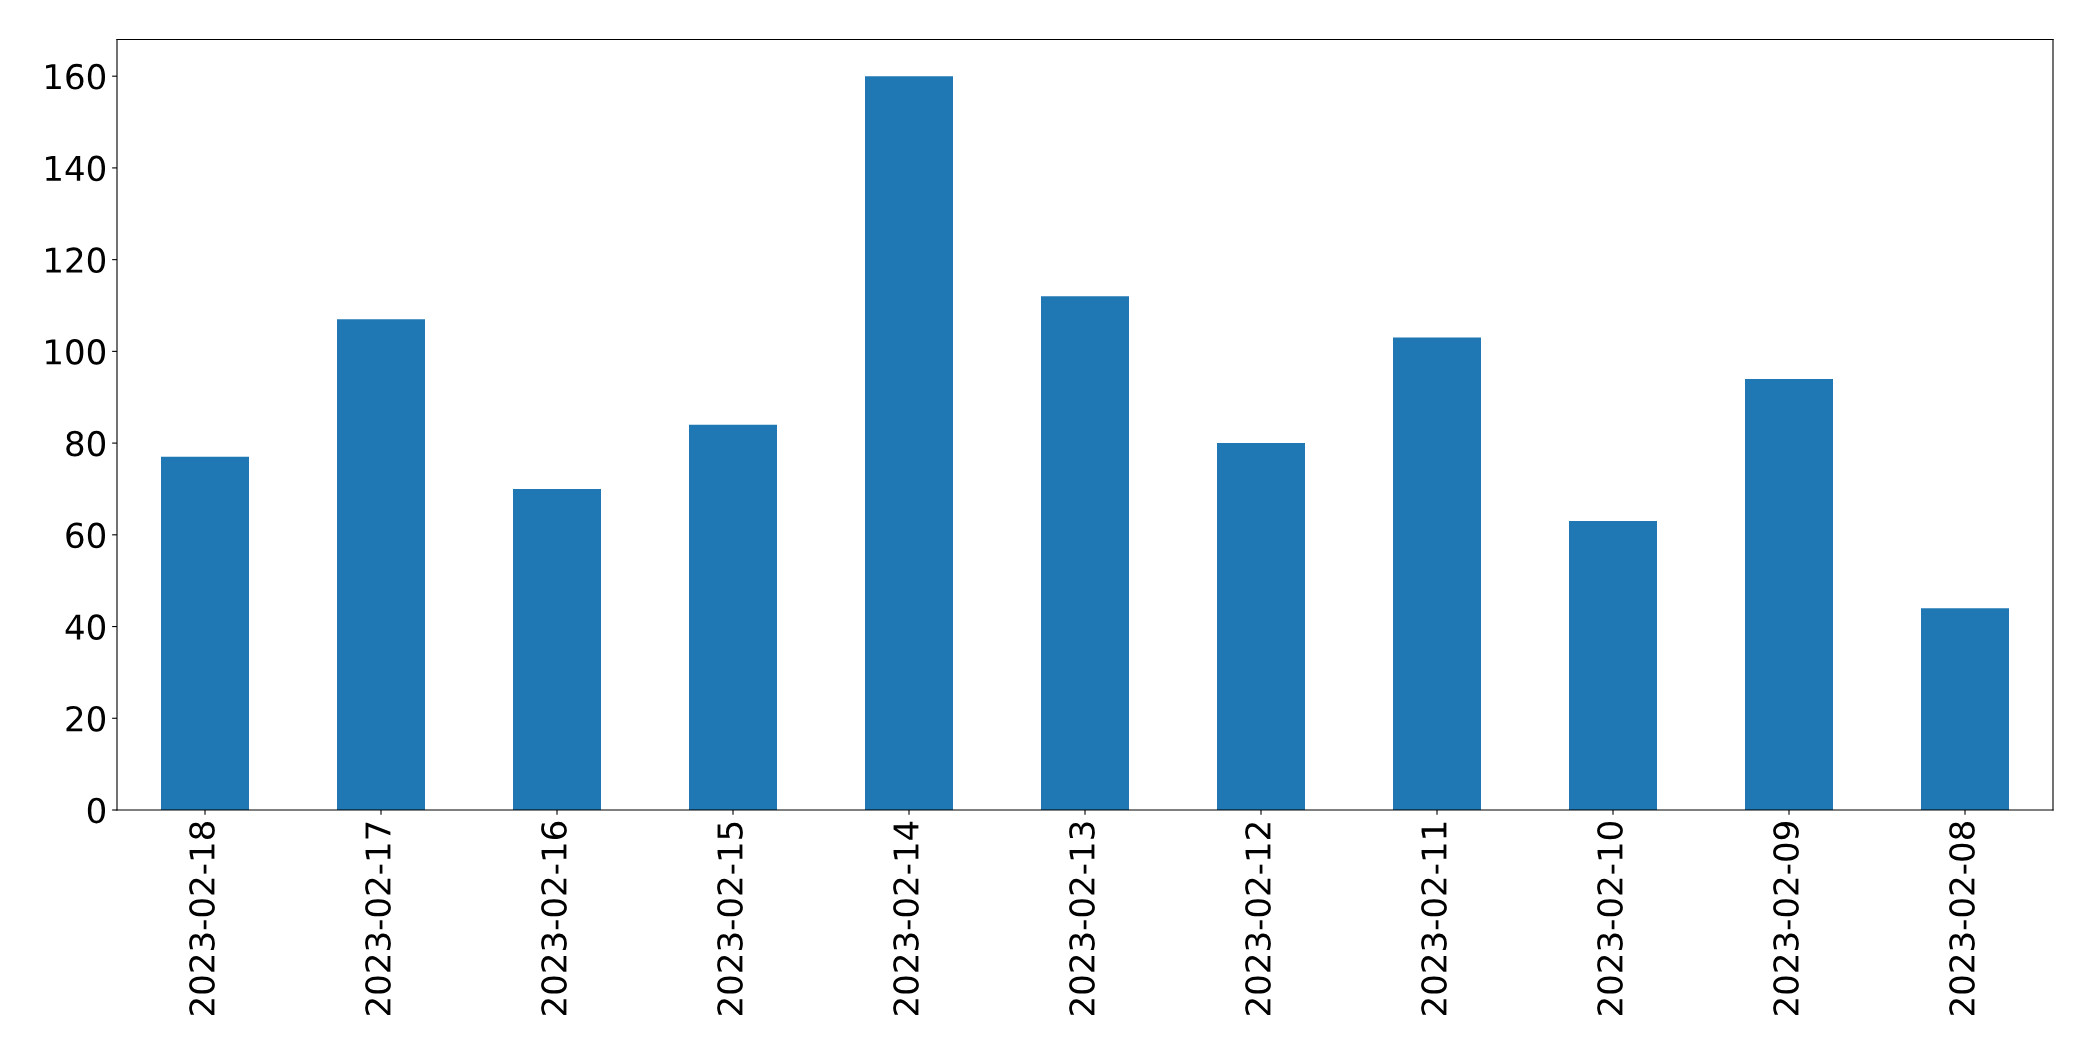  Describe the element at coordinates (86, 535) in the screenshot. I see `y-tick-label: 60` at that location.